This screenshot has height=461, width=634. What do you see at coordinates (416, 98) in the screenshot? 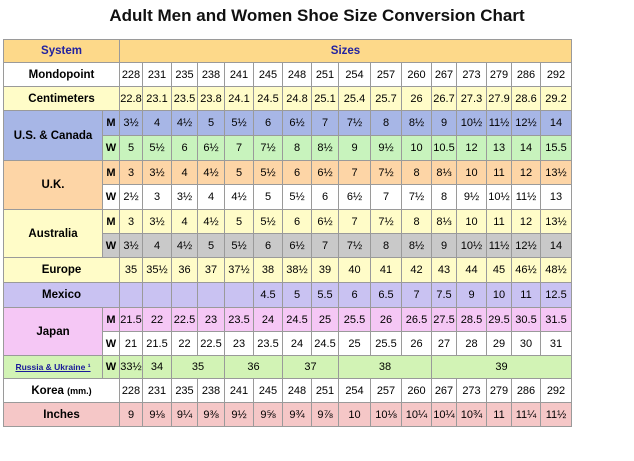
I see `size-cell: 26` at bounding box center [416, 98].